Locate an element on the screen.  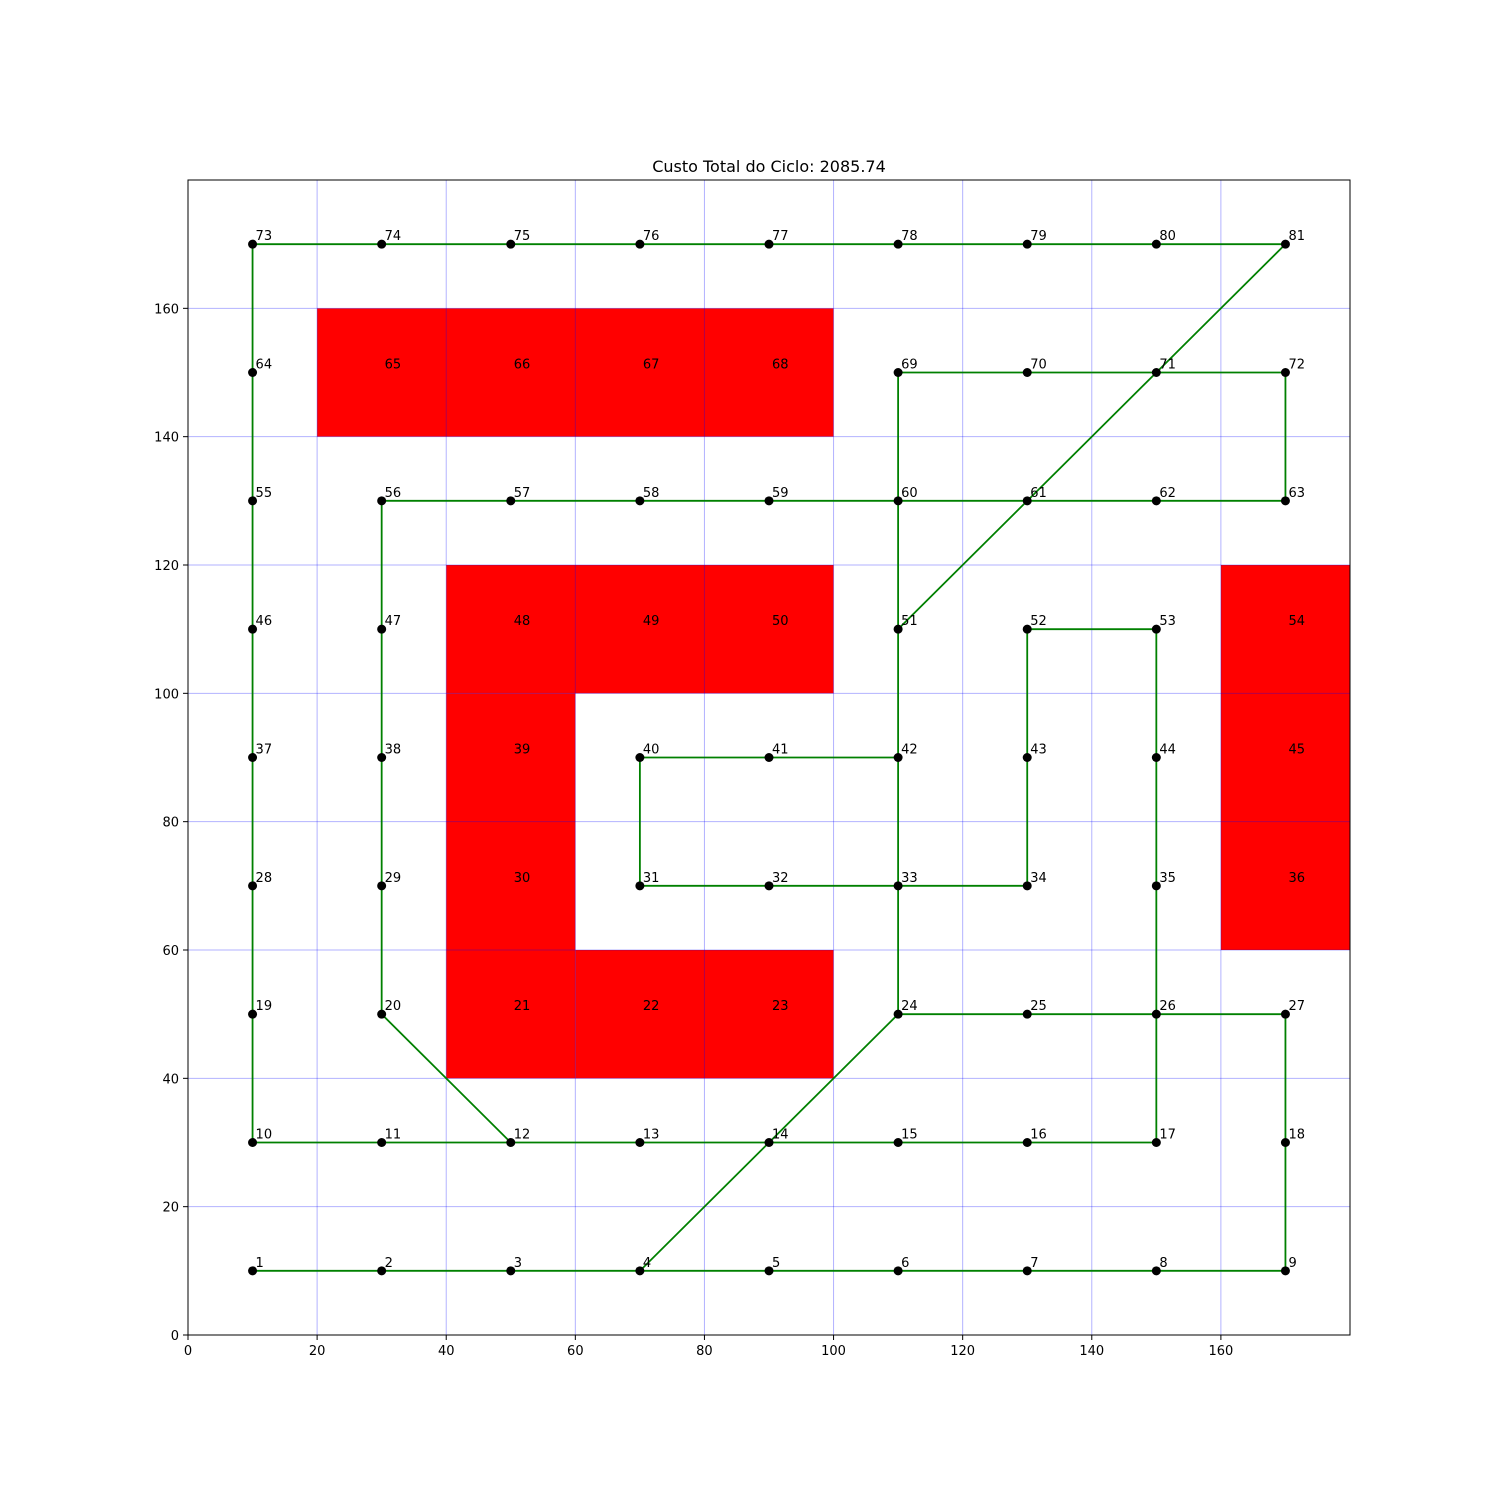
node-label-6: 6 is located at coordinates (905, 1263).